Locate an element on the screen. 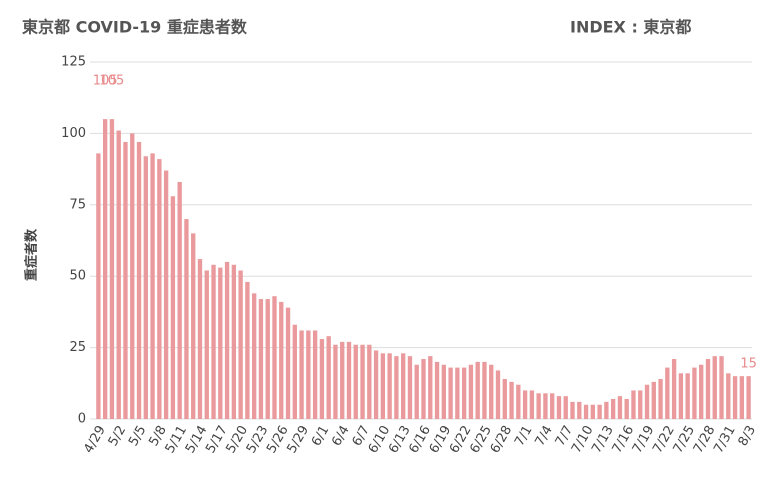 The image size is (781, 479). y-tick-label: 125 is located at coordinates (73, 62).